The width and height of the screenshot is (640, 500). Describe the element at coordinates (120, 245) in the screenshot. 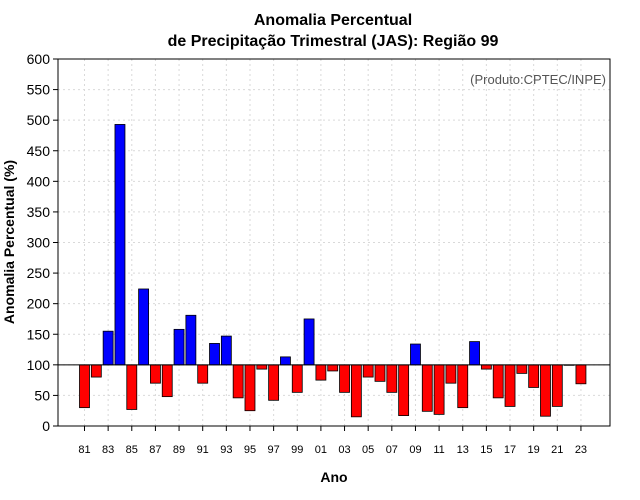

I see `bar-1984` at that location.